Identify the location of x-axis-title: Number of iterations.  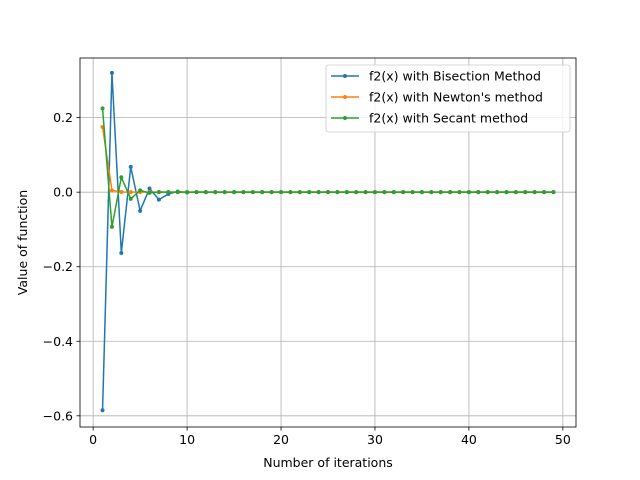
(328, 462).